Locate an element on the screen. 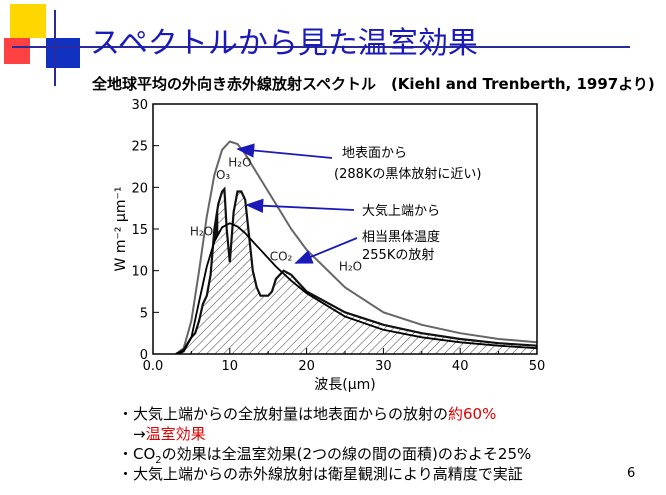  y-tick-label: 20 is located at coordinates (139, 188).